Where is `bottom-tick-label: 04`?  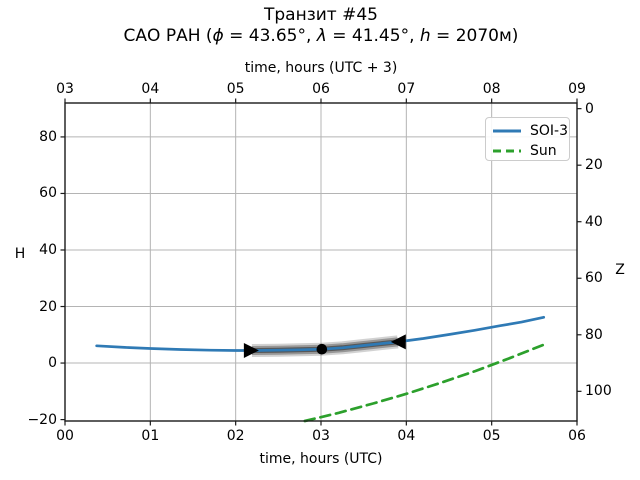
bottom-tick-label: 04 is located at coordinates (406, 436).